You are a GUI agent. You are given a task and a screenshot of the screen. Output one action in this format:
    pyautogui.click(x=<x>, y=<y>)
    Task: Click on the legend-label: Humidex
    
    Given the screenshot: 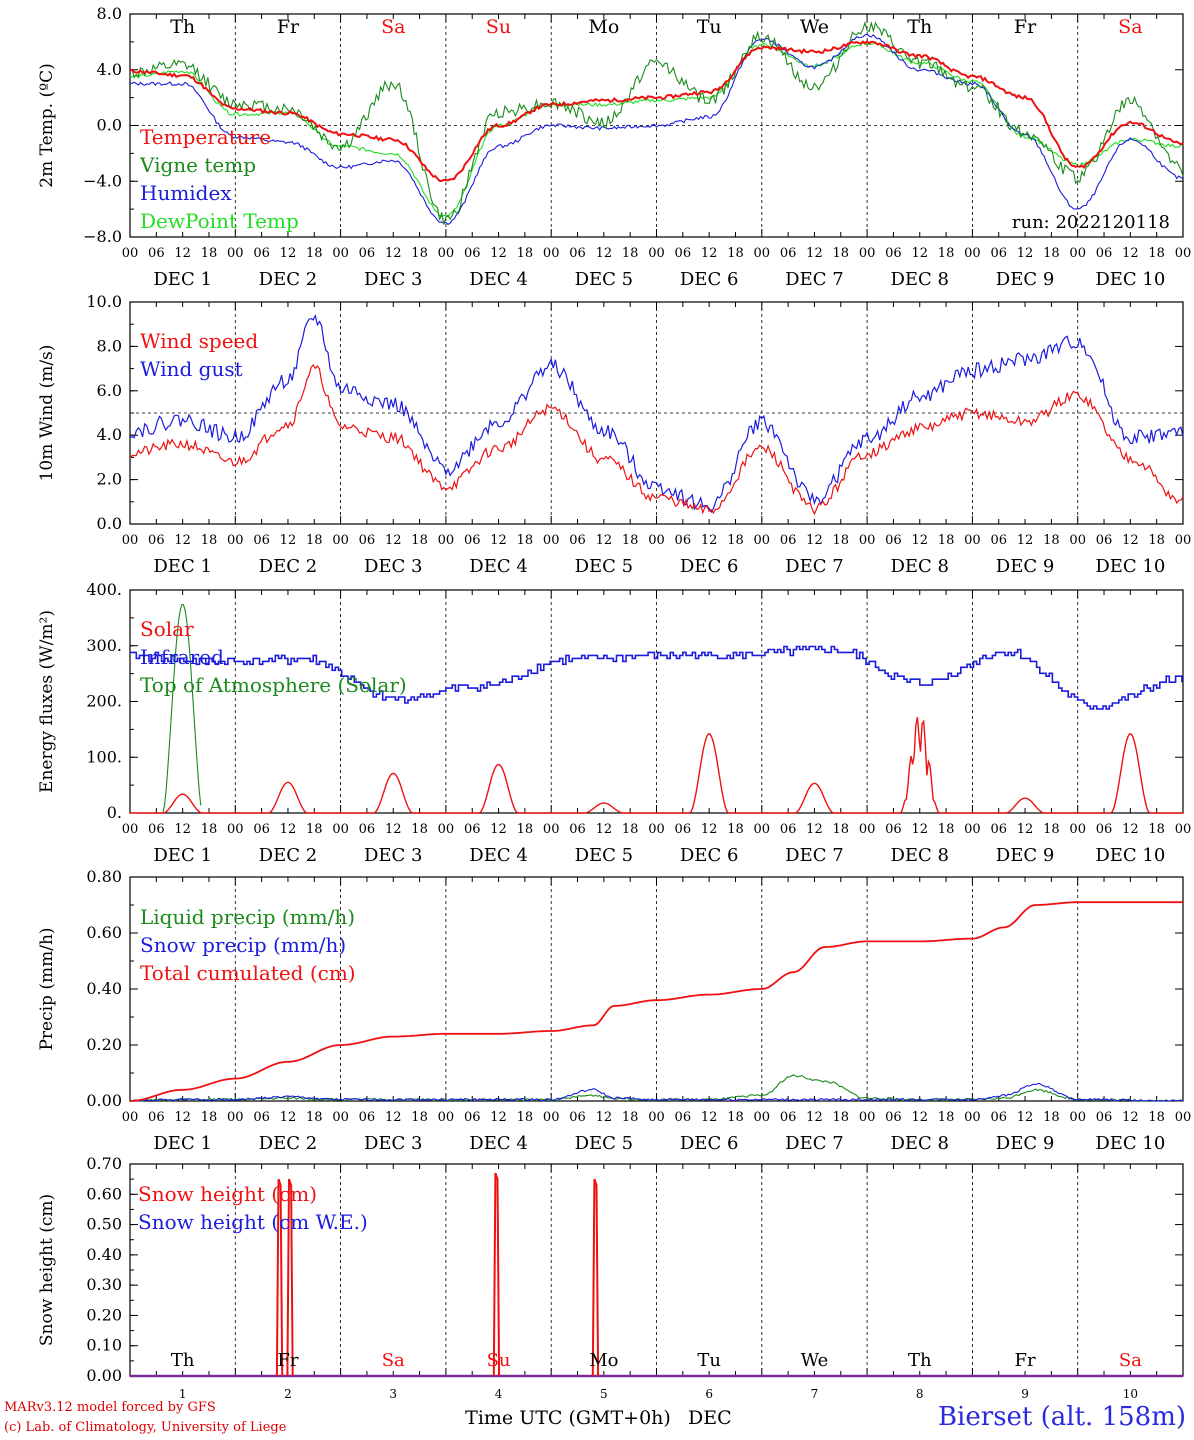 What is the action you would take?
    pyautogui.click(x=186, y=193)
    